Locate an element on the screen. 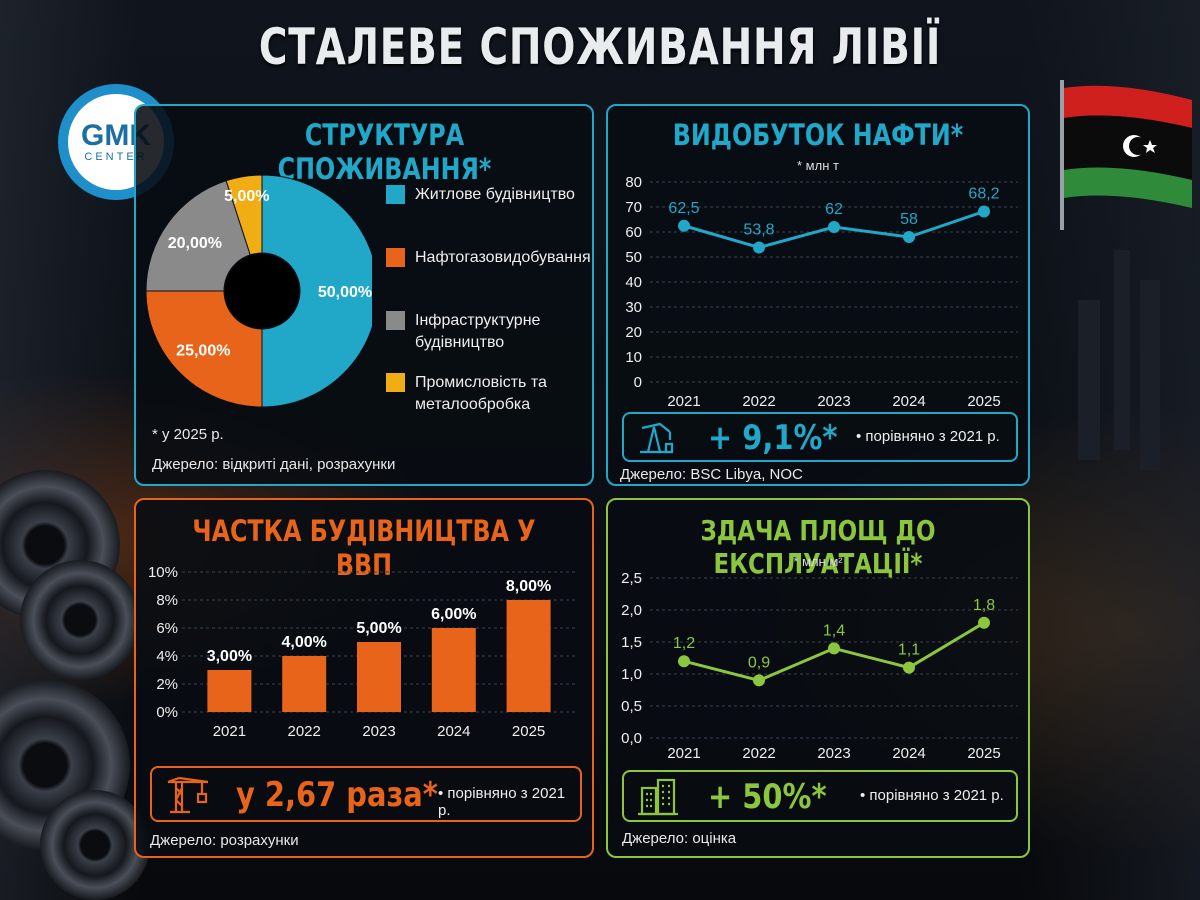 The image size is (1200, 900). legend-item: Житлове будівництво is located at coordinates (480, 195).